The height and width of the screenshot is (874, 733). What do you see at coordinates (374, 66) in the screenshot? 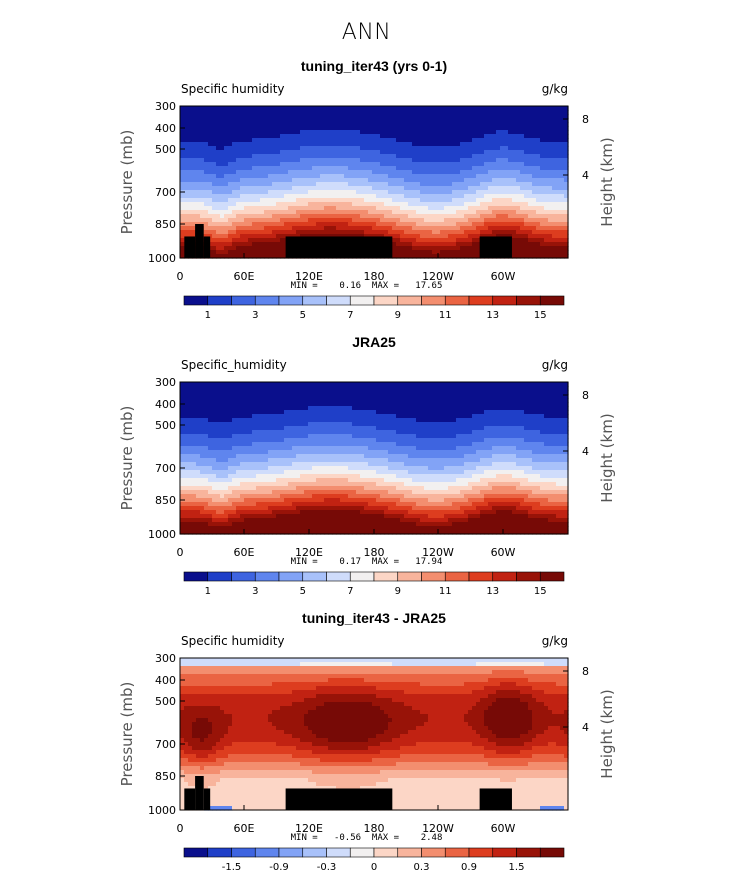
I see `panel-1-title: tuning_iter43 (yrs 0-1)` at bounding box center [374, 66].